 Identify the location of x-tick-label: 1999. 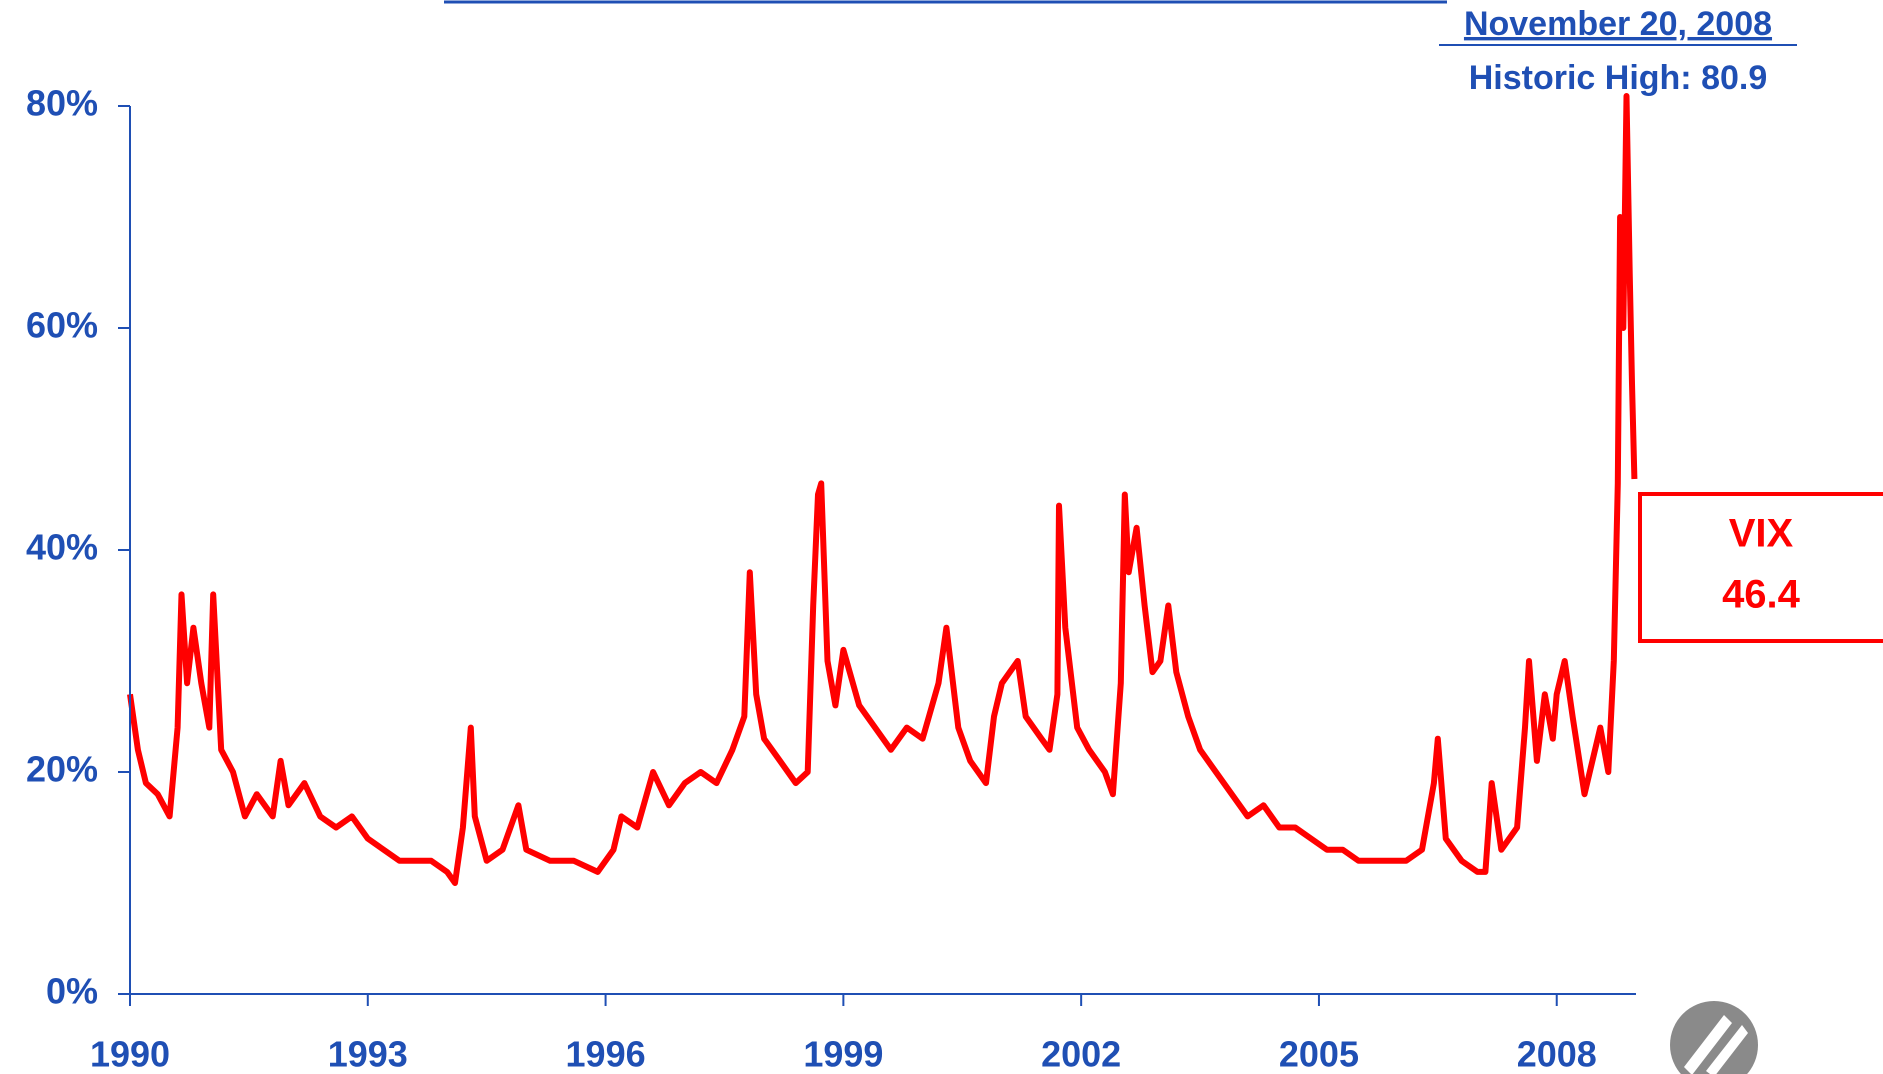
(843, 1054).